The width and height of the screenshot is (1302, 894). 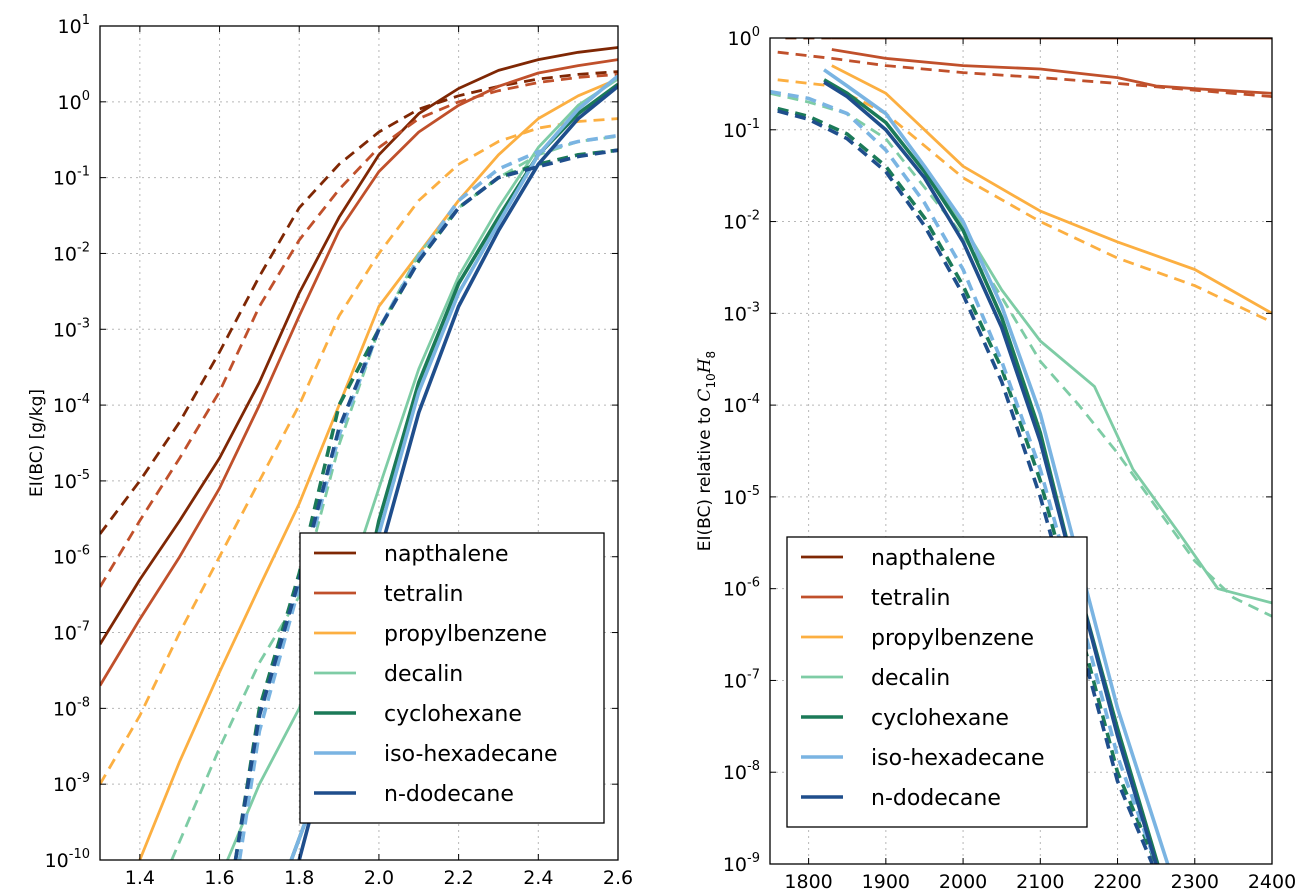 I want to click on y-axis-label: EI(BC) relative to C10H8, so click(x=706, y=451).